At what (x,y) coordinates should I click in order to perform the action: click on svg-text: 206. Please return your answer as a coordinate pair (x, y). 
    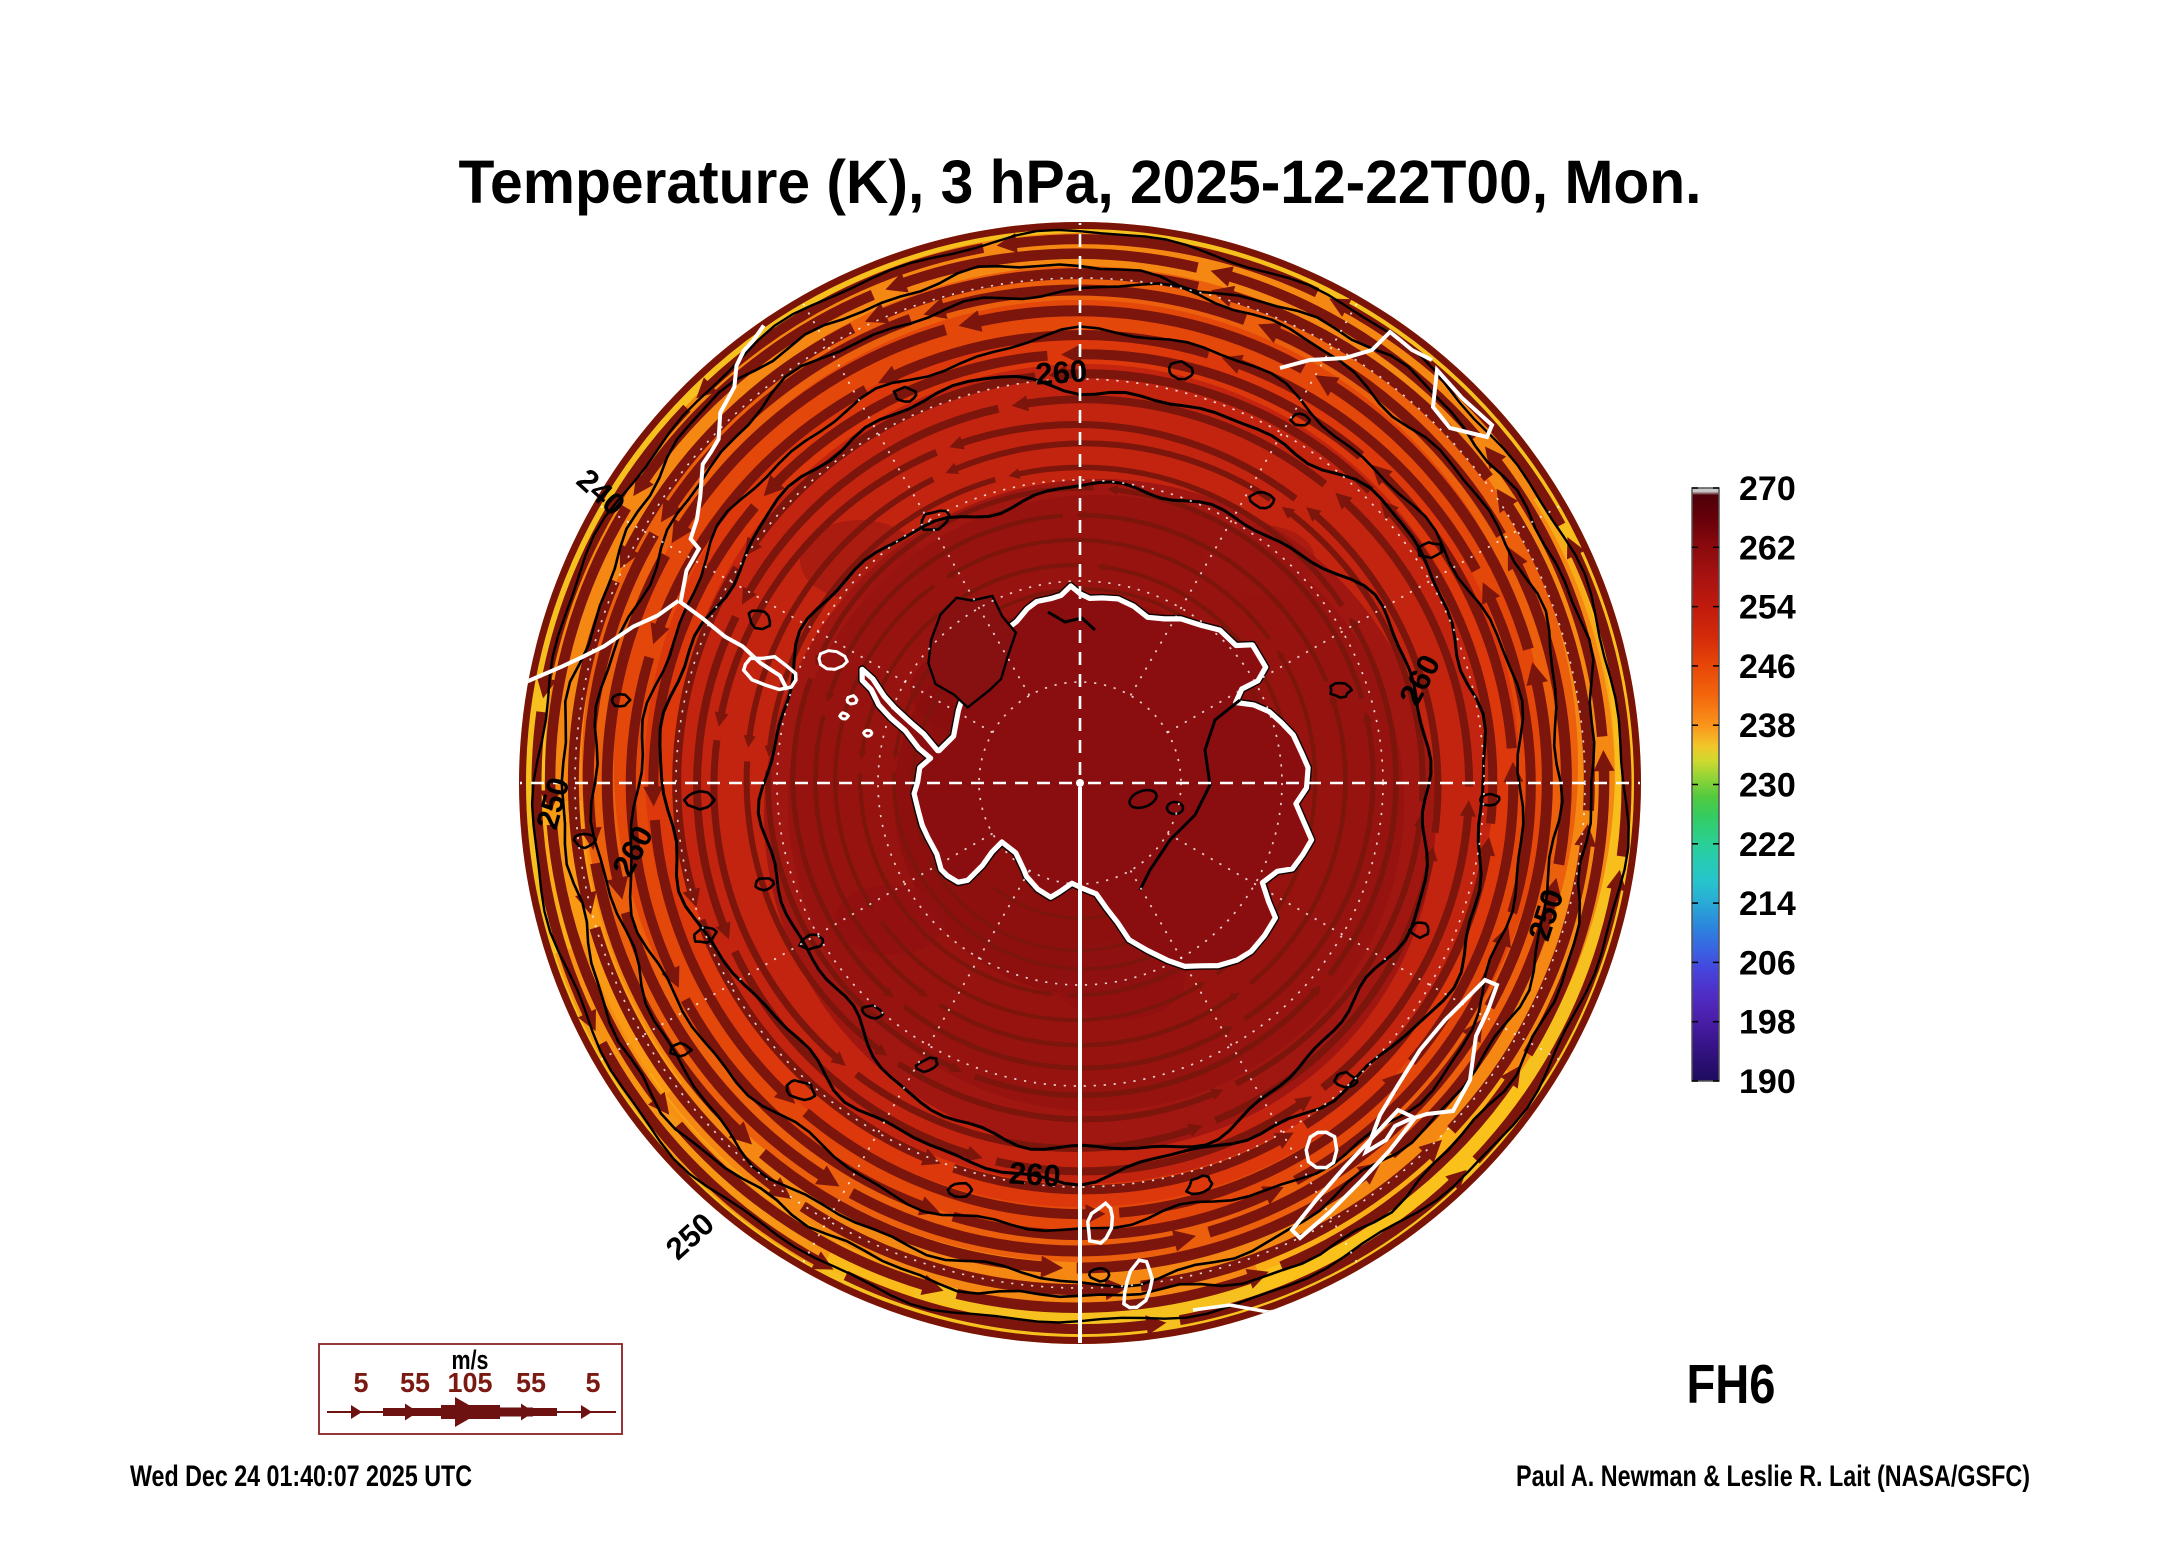
    Looking at the image, I should click on (1767, 963).